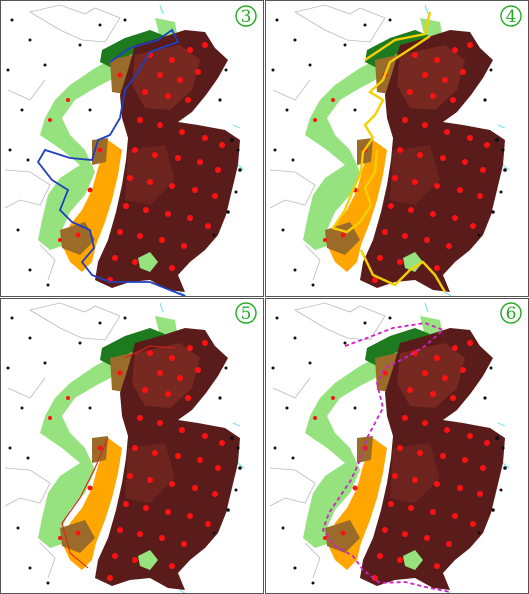 Image resolution: width=529 pixels, height=594 pixels. I want to click on svg-text: 4, so click(511, 17).